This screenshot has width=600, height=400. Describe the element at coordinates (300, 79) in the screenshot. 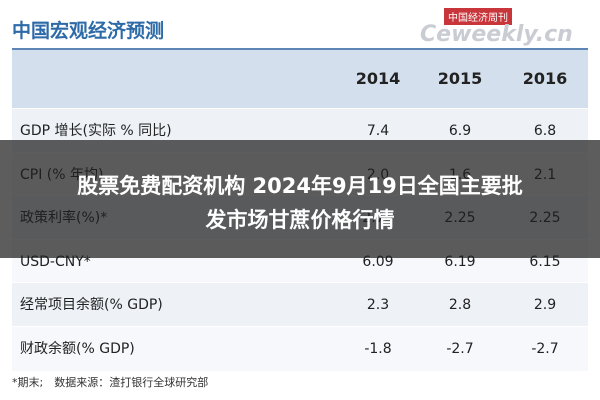

I see `header-row: 2014 2015 2016` at that location.